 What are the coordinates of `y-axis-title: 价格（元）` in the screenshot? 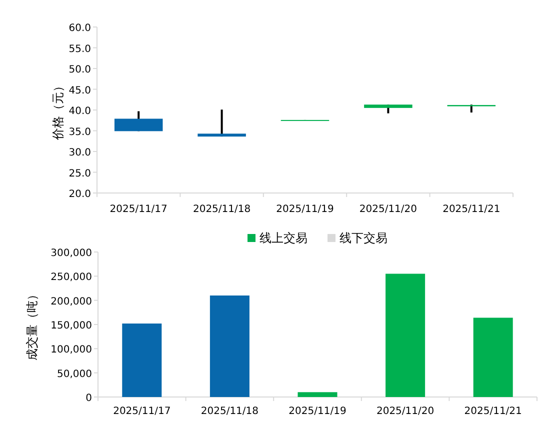 It's located at (58, 110).